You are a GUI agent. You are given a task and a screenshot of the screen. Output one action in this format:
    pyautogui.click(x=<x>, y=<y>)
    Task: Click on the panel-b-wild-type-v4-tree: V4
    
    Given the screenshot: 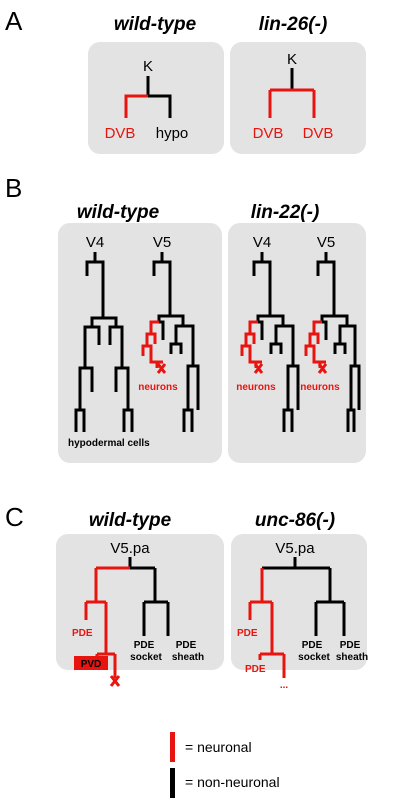 What is the action you would take?
    pyautogui.click(x=104, y=333)
    